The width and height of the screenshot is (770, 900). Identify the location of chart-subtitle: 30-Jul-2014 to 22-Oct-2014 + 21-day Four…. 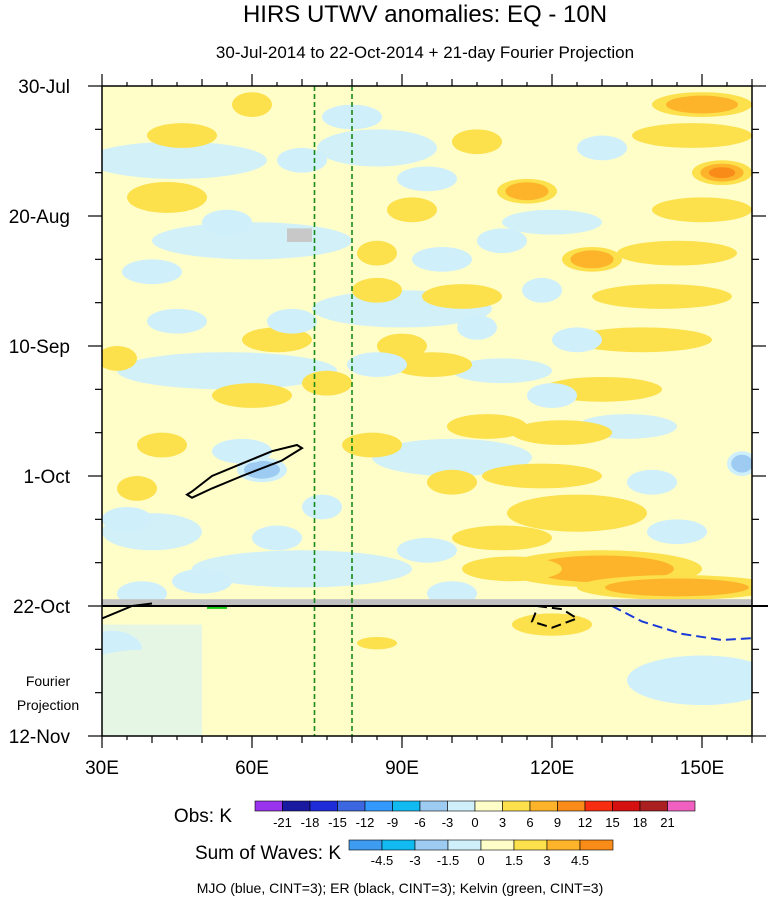
(425, 52).